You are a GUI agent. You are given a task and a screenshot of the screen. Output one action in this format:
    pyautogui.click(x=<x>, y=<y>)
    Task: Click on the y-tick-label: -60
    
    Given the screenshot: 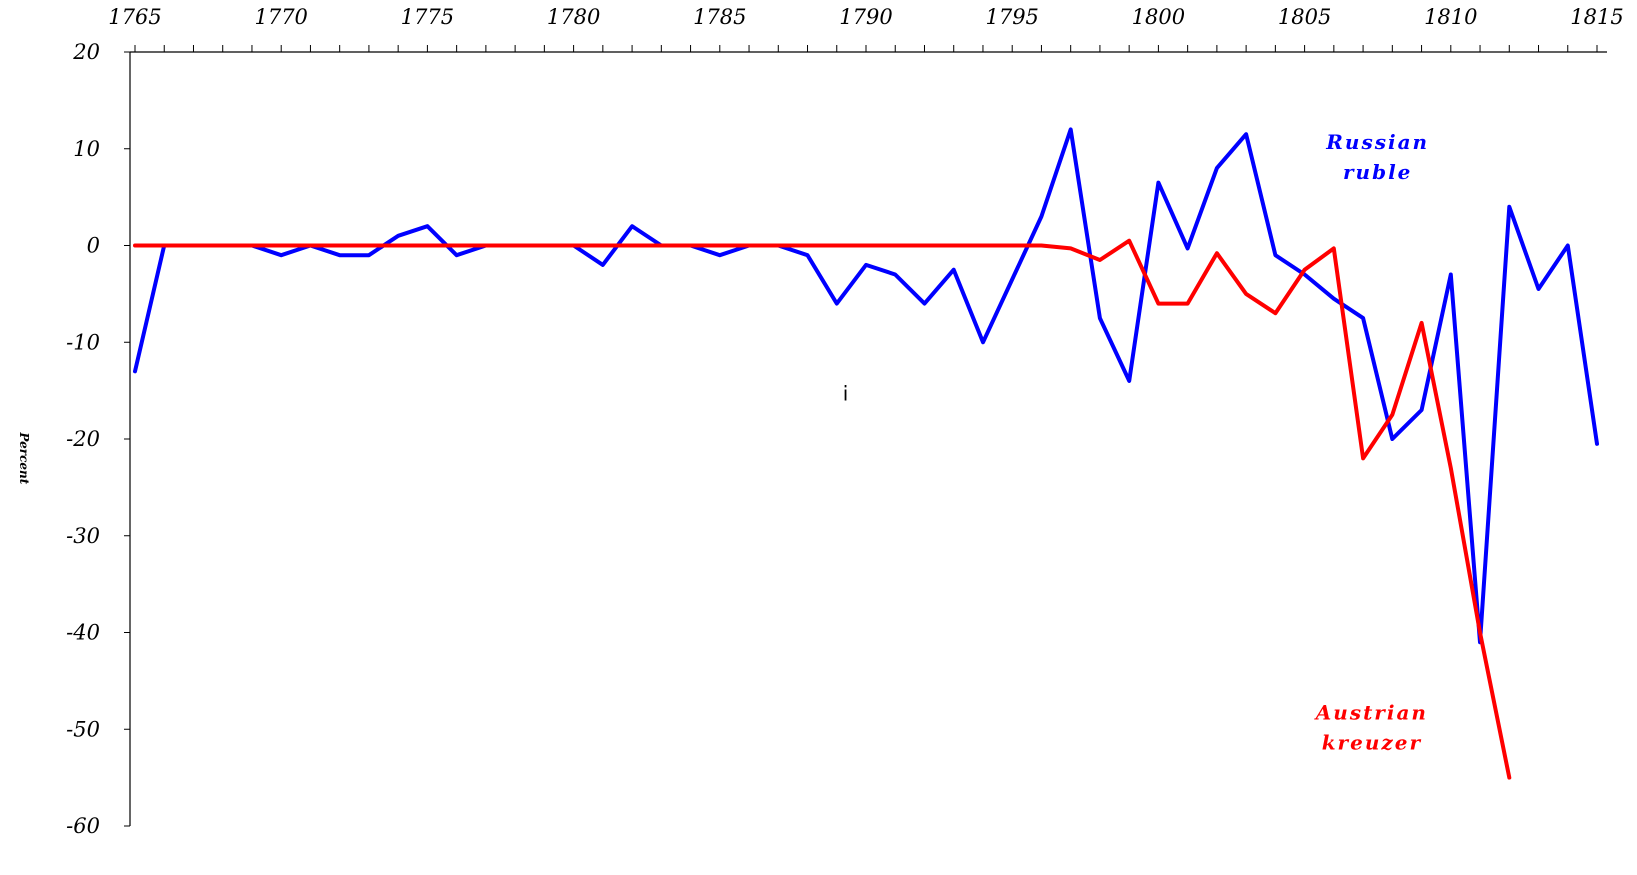 What is the action you would take?
    pyautogui.click(x=83, y=826)
    